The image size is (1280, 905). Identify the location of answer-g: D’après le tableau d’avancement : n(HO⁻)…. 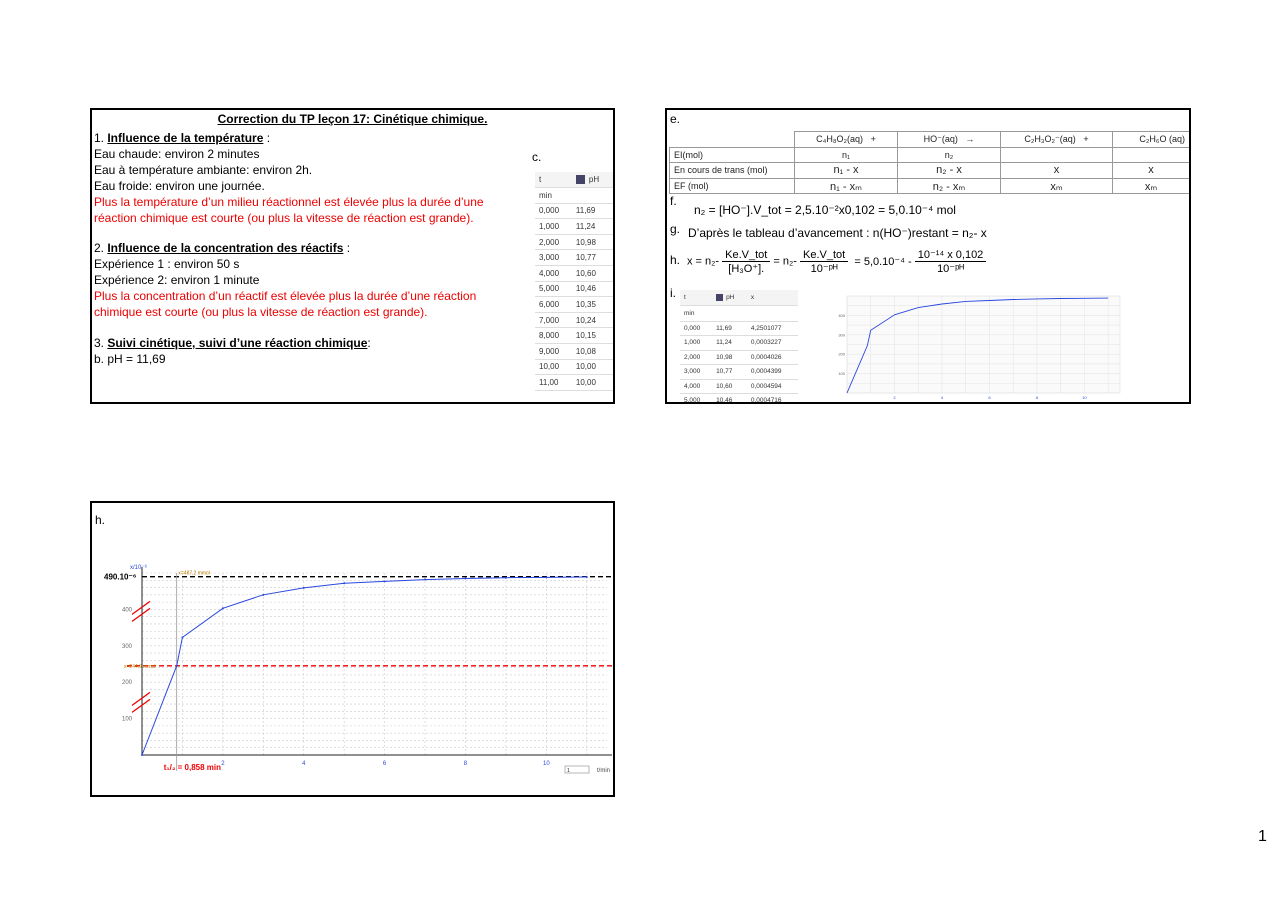
(837, 233).